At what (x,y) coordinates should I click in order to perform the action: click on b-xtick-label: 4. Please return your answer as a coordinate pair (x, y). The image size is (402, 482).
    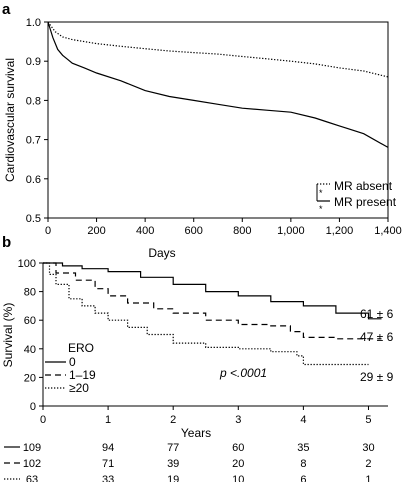
    Looking at the image, I should click on (303, 420).